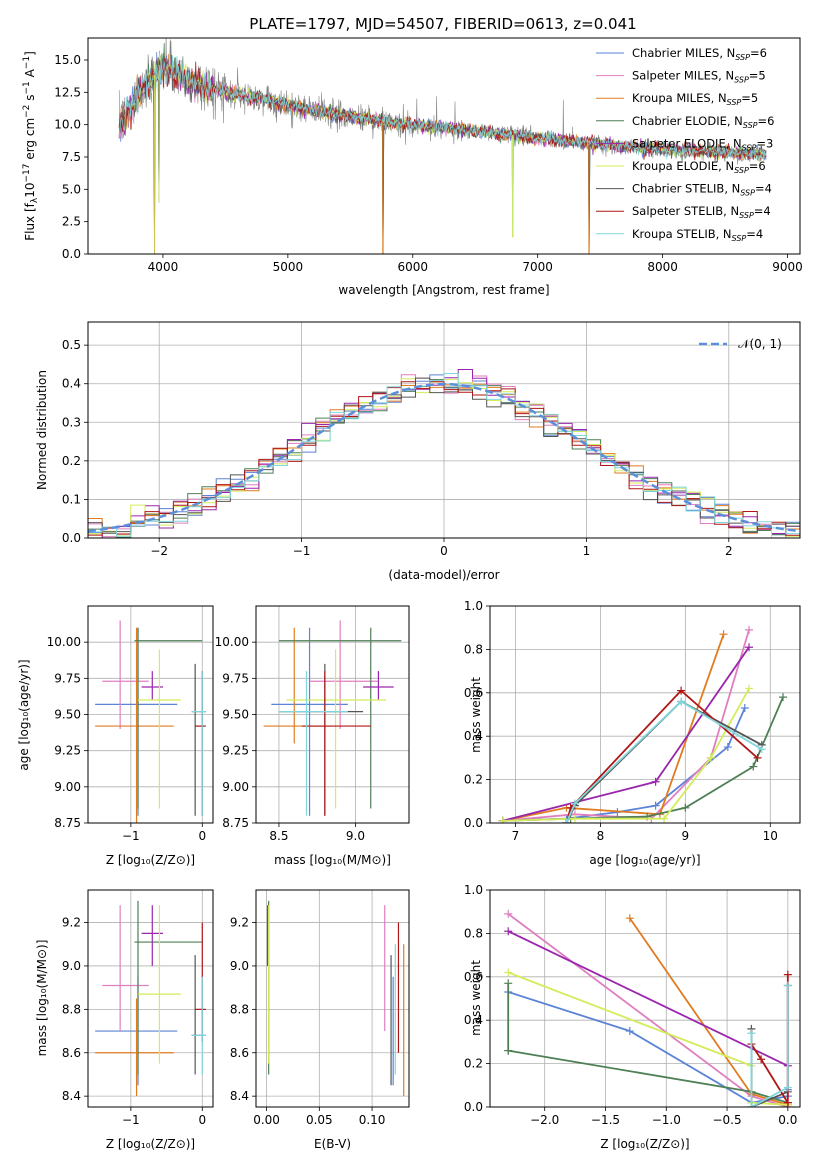 Image resolution: width=819 pixels, height=1170 pixels. I want to click on y-tick-label: 5.0, so click(71, 189).